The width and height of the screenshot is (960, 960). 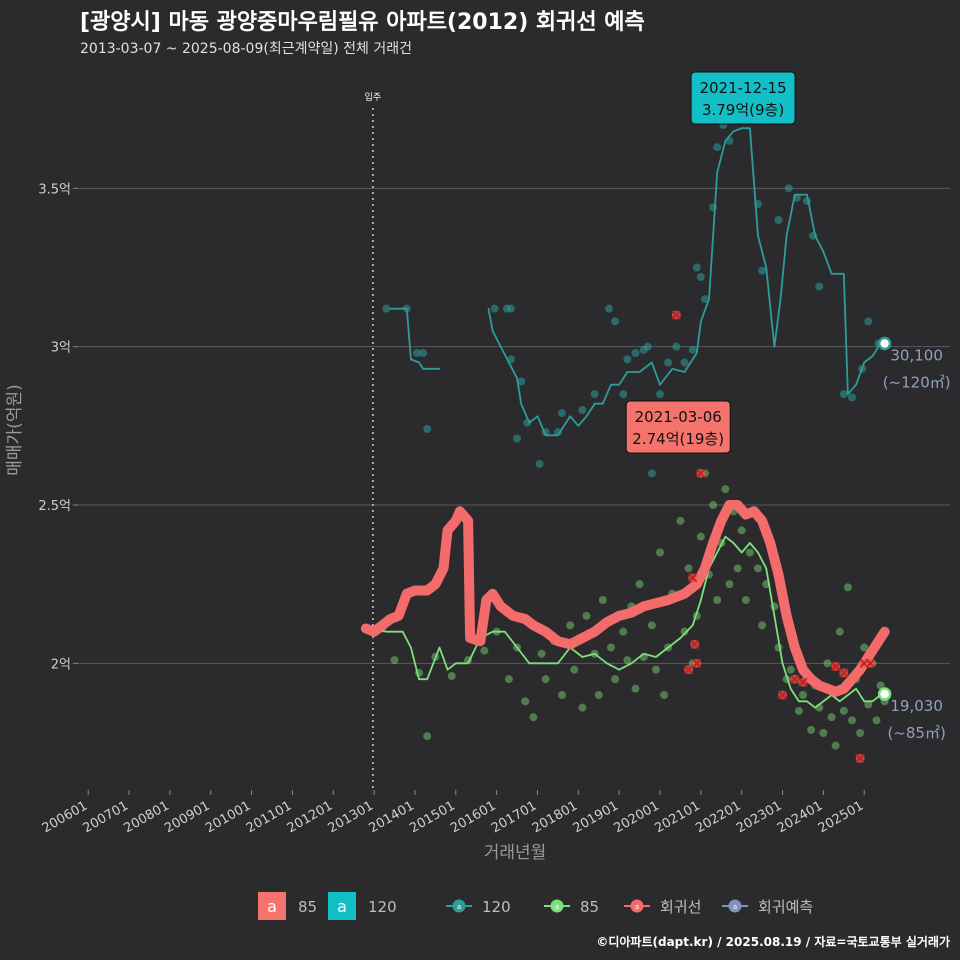 What do you see at coordinates (914, 539) in the screenshot?
I see `end-labels: 30,100 (~120㎡) 19,030 (~85㎡)` at bounding box center [914, 539].